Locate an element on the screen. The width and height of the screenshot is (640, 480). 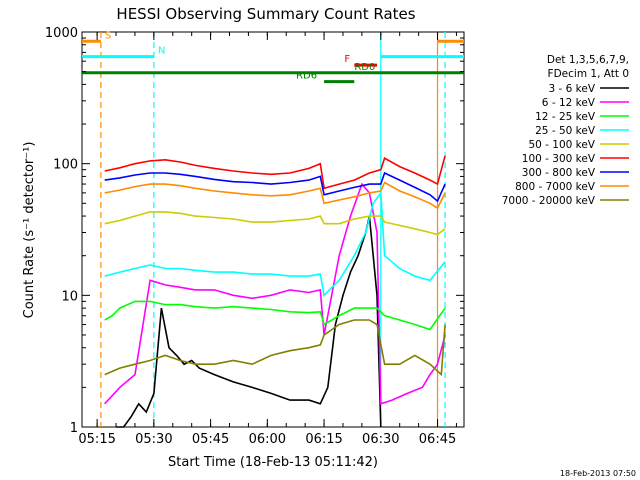
state-bar-label: S is located at coordinates (108, 35).